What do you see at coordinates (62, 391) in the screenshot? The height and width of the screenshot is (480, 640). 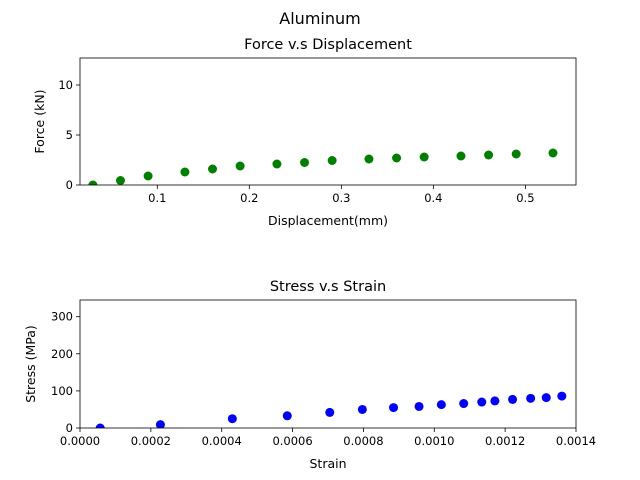 I see `y-tick-label: 100` at bounding box center [62, 391].